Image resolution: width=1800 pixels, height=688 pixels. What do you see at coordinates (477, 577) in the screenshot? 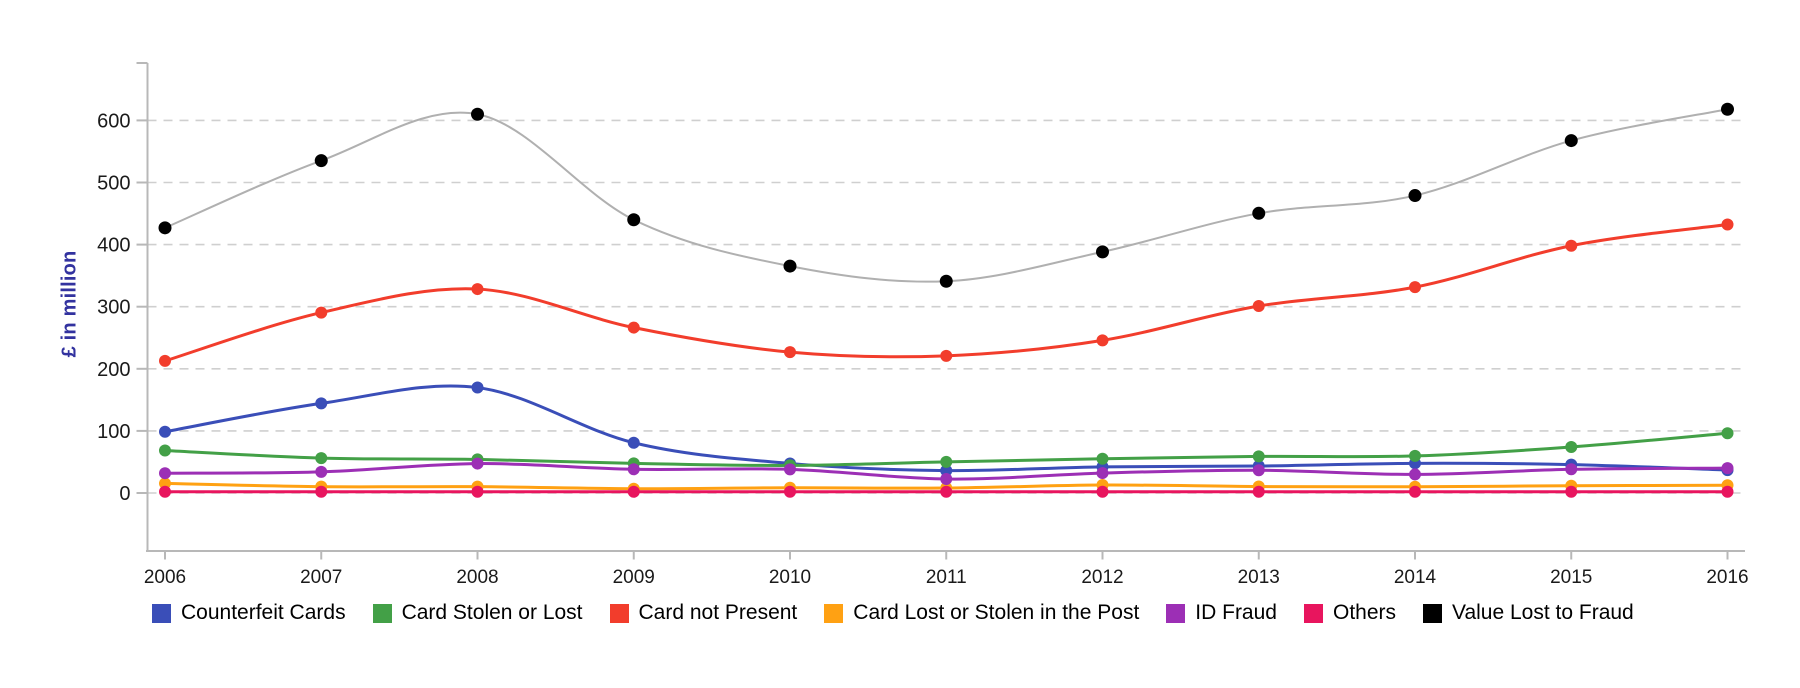
I see `x-tick-label-2008: 2008` at bounding box center [477, 577].